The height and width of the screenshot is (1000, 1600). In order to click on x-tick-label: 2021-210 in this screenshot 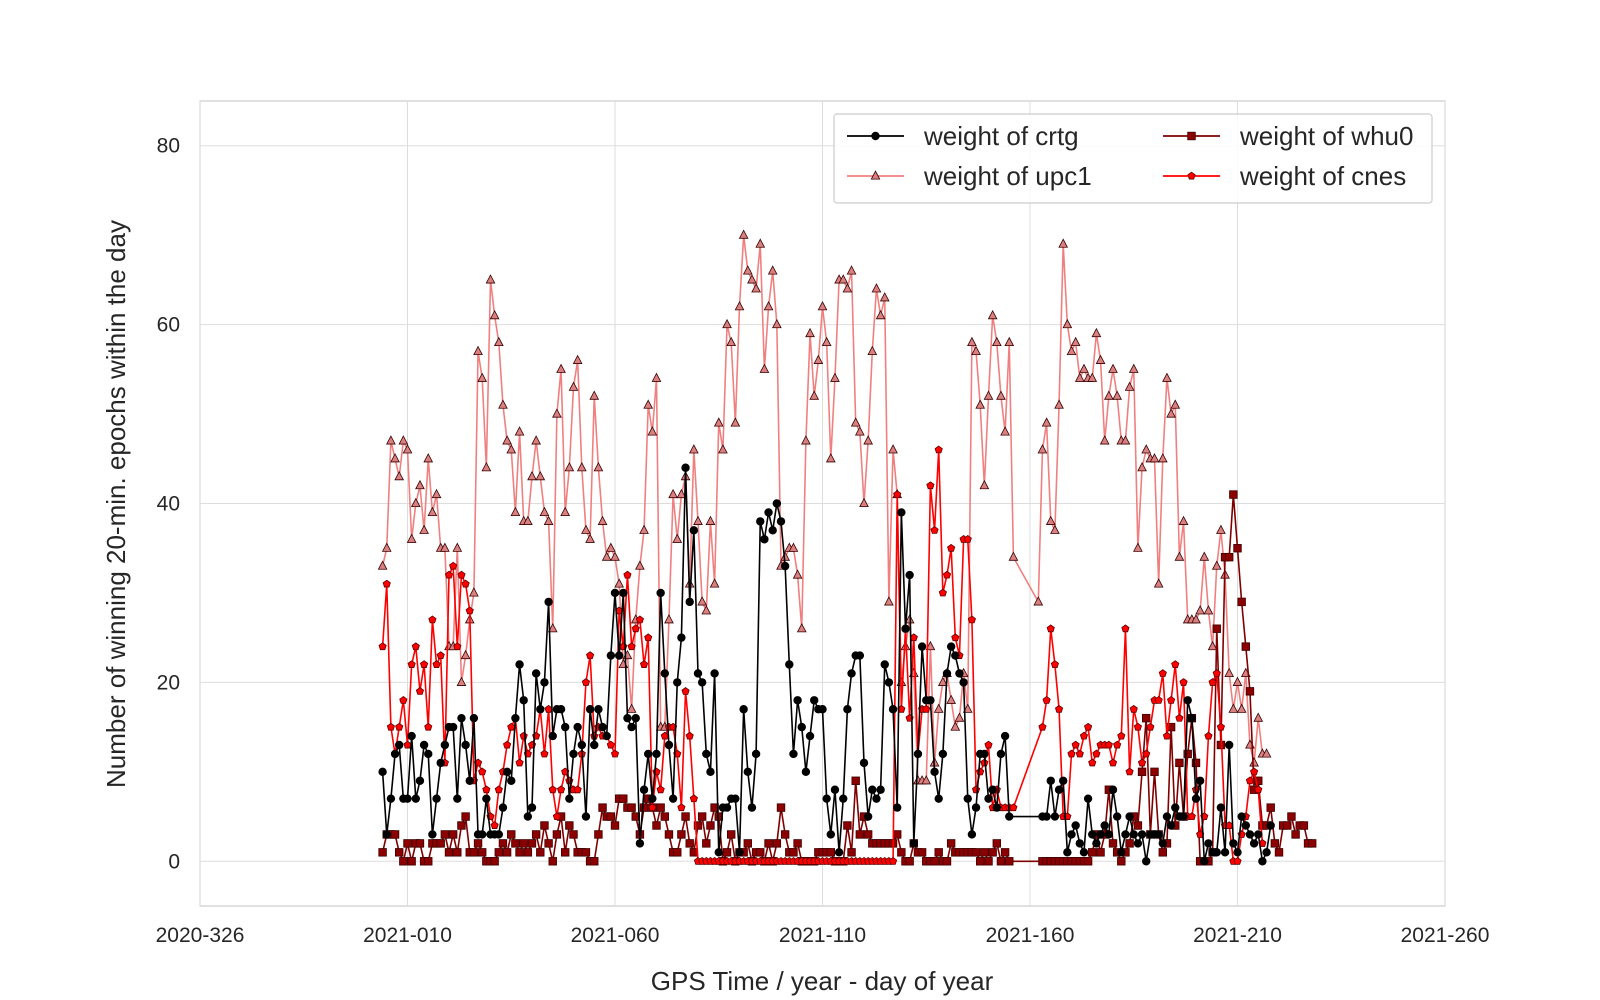, I will do `click(1237, 935)`.